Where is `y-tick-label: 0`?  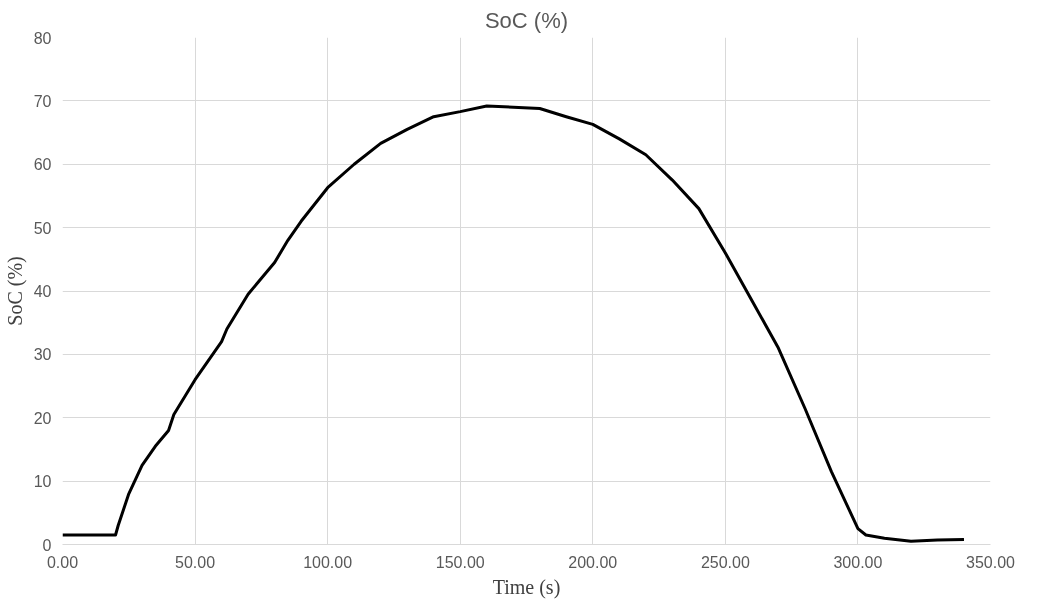 y-tick-label: 0 is located at coordinates (47, 545).